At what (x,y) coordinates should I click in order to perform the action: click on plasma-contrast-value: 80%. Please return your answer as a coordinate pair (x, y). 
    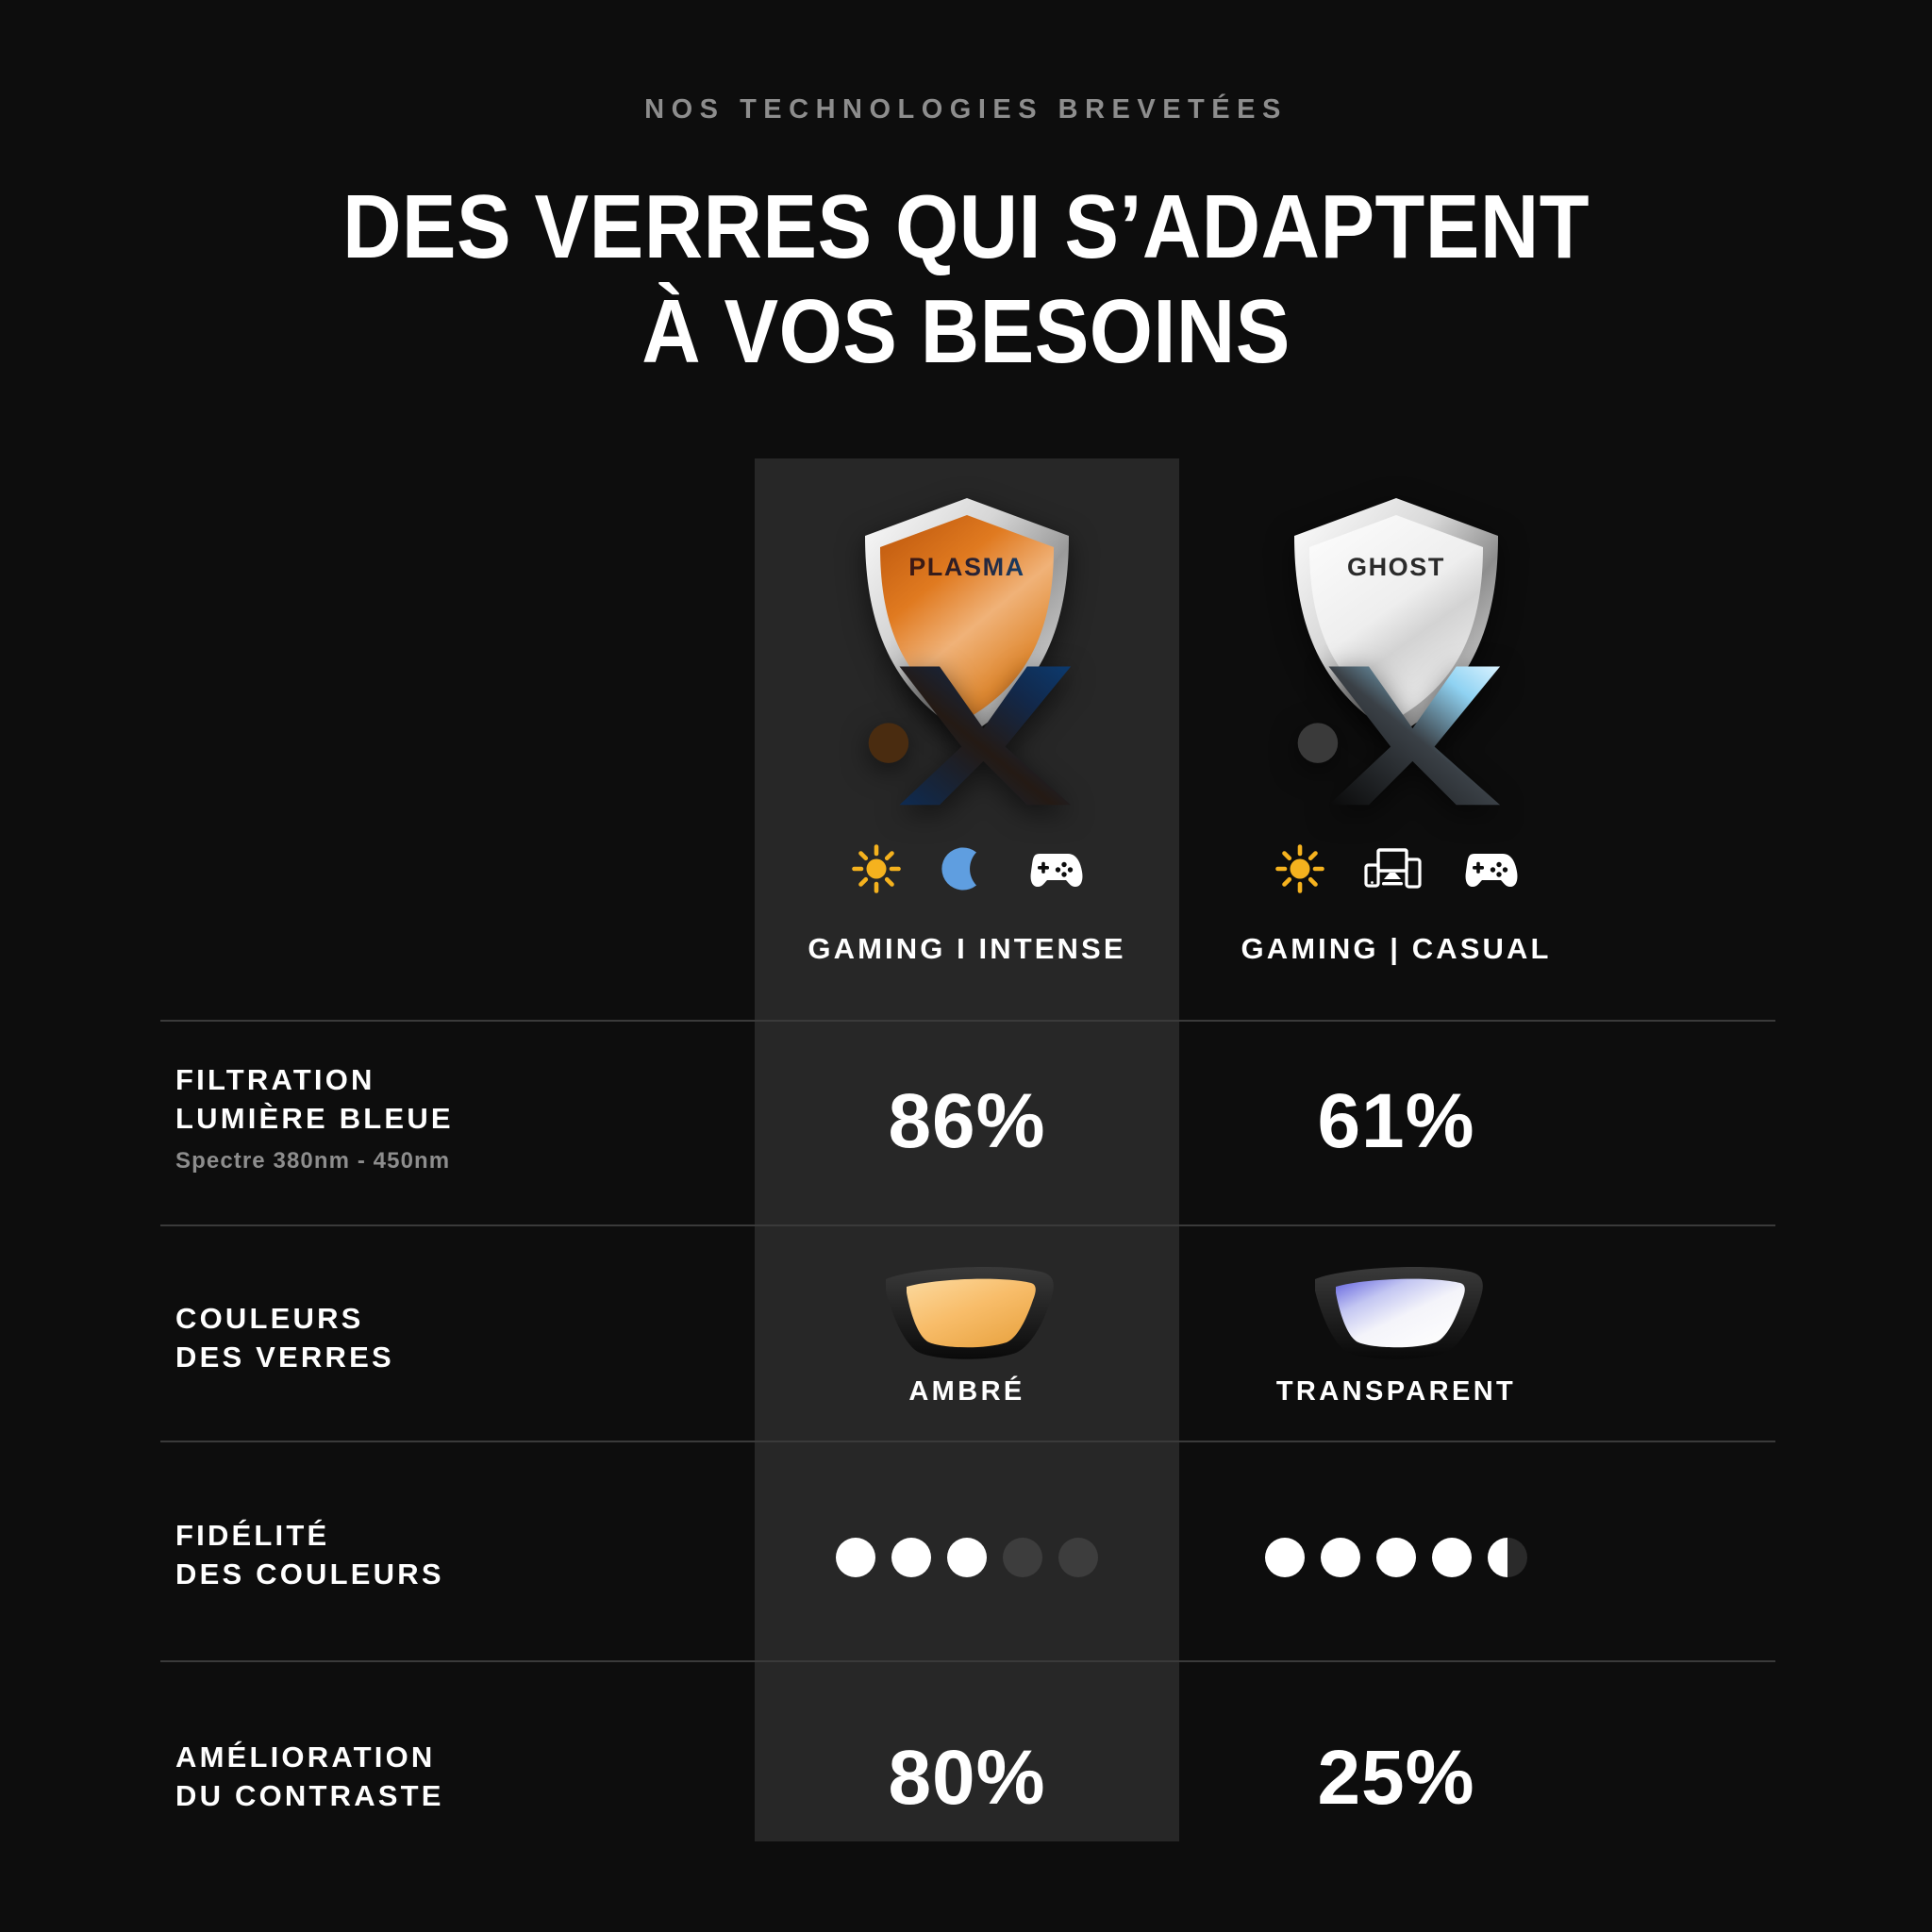
    Looking at the image, I should click on (967, 1778).